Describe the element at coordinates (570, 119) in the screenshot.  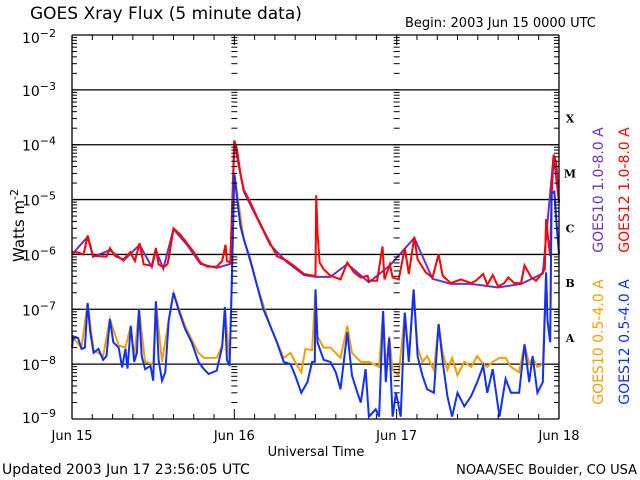
I see `flare-class-label: X` at that location.